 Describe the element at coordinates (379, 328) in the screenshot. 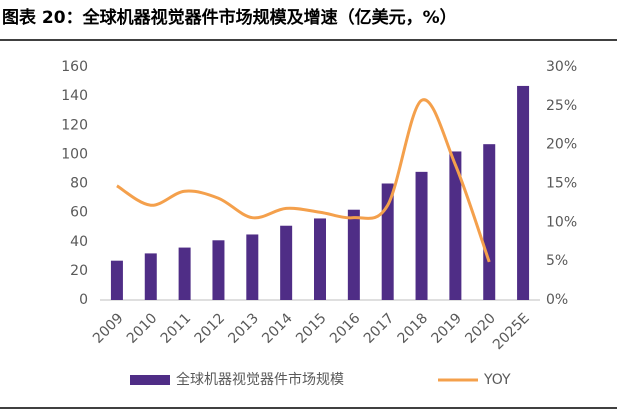

I see `x-tick-label: 2017` at that location.